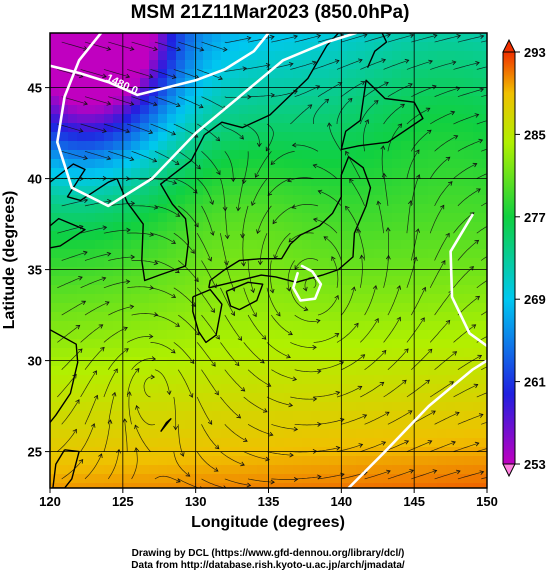 The width and height of the screenshot is (548, 573). Describe the element at coordinates (341, 501) in the screenshot. I see `x-tick-label: 140` at that location.